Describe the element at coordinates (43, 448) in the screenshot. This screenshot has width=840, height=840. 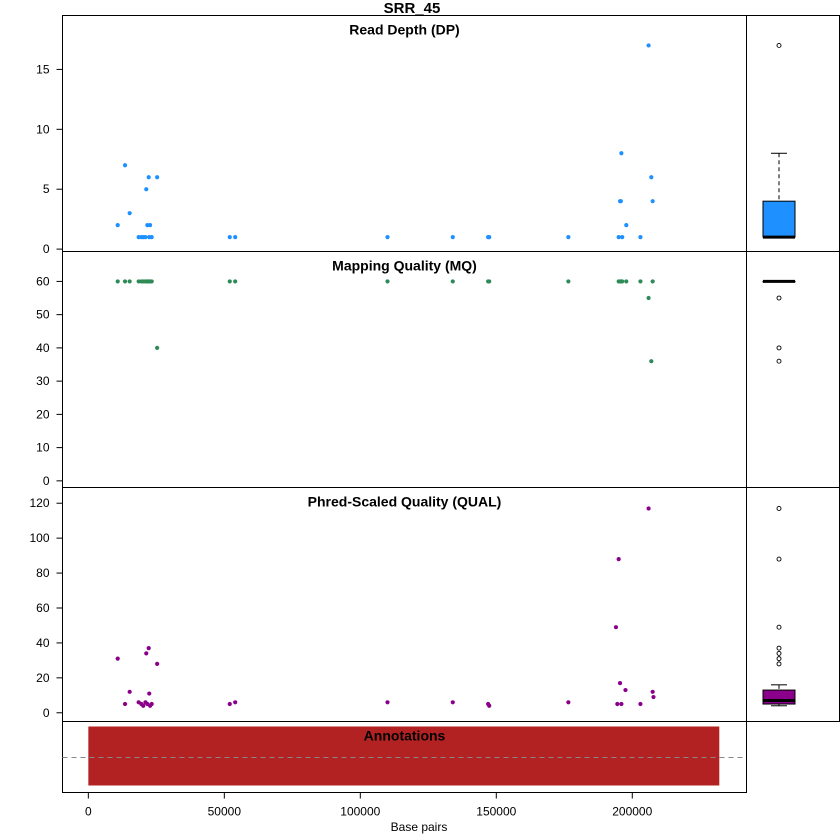
I see `mq-y-tick-label: 10` at that location.